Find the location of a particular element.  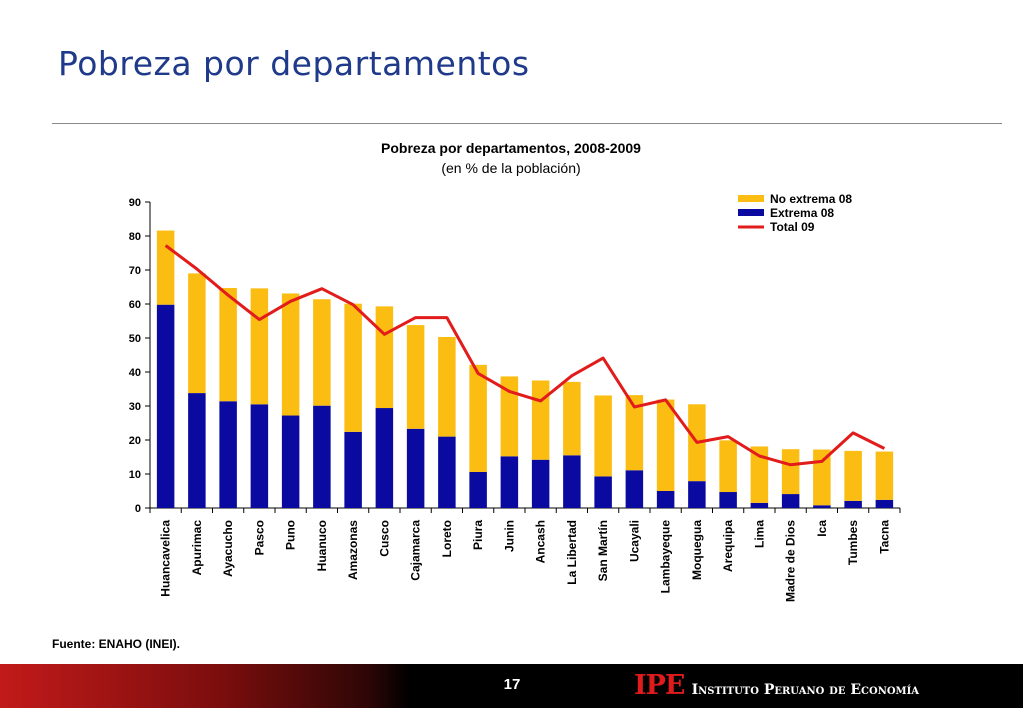

x-tick-label: La Libertad is located at coordinates (572, 552).